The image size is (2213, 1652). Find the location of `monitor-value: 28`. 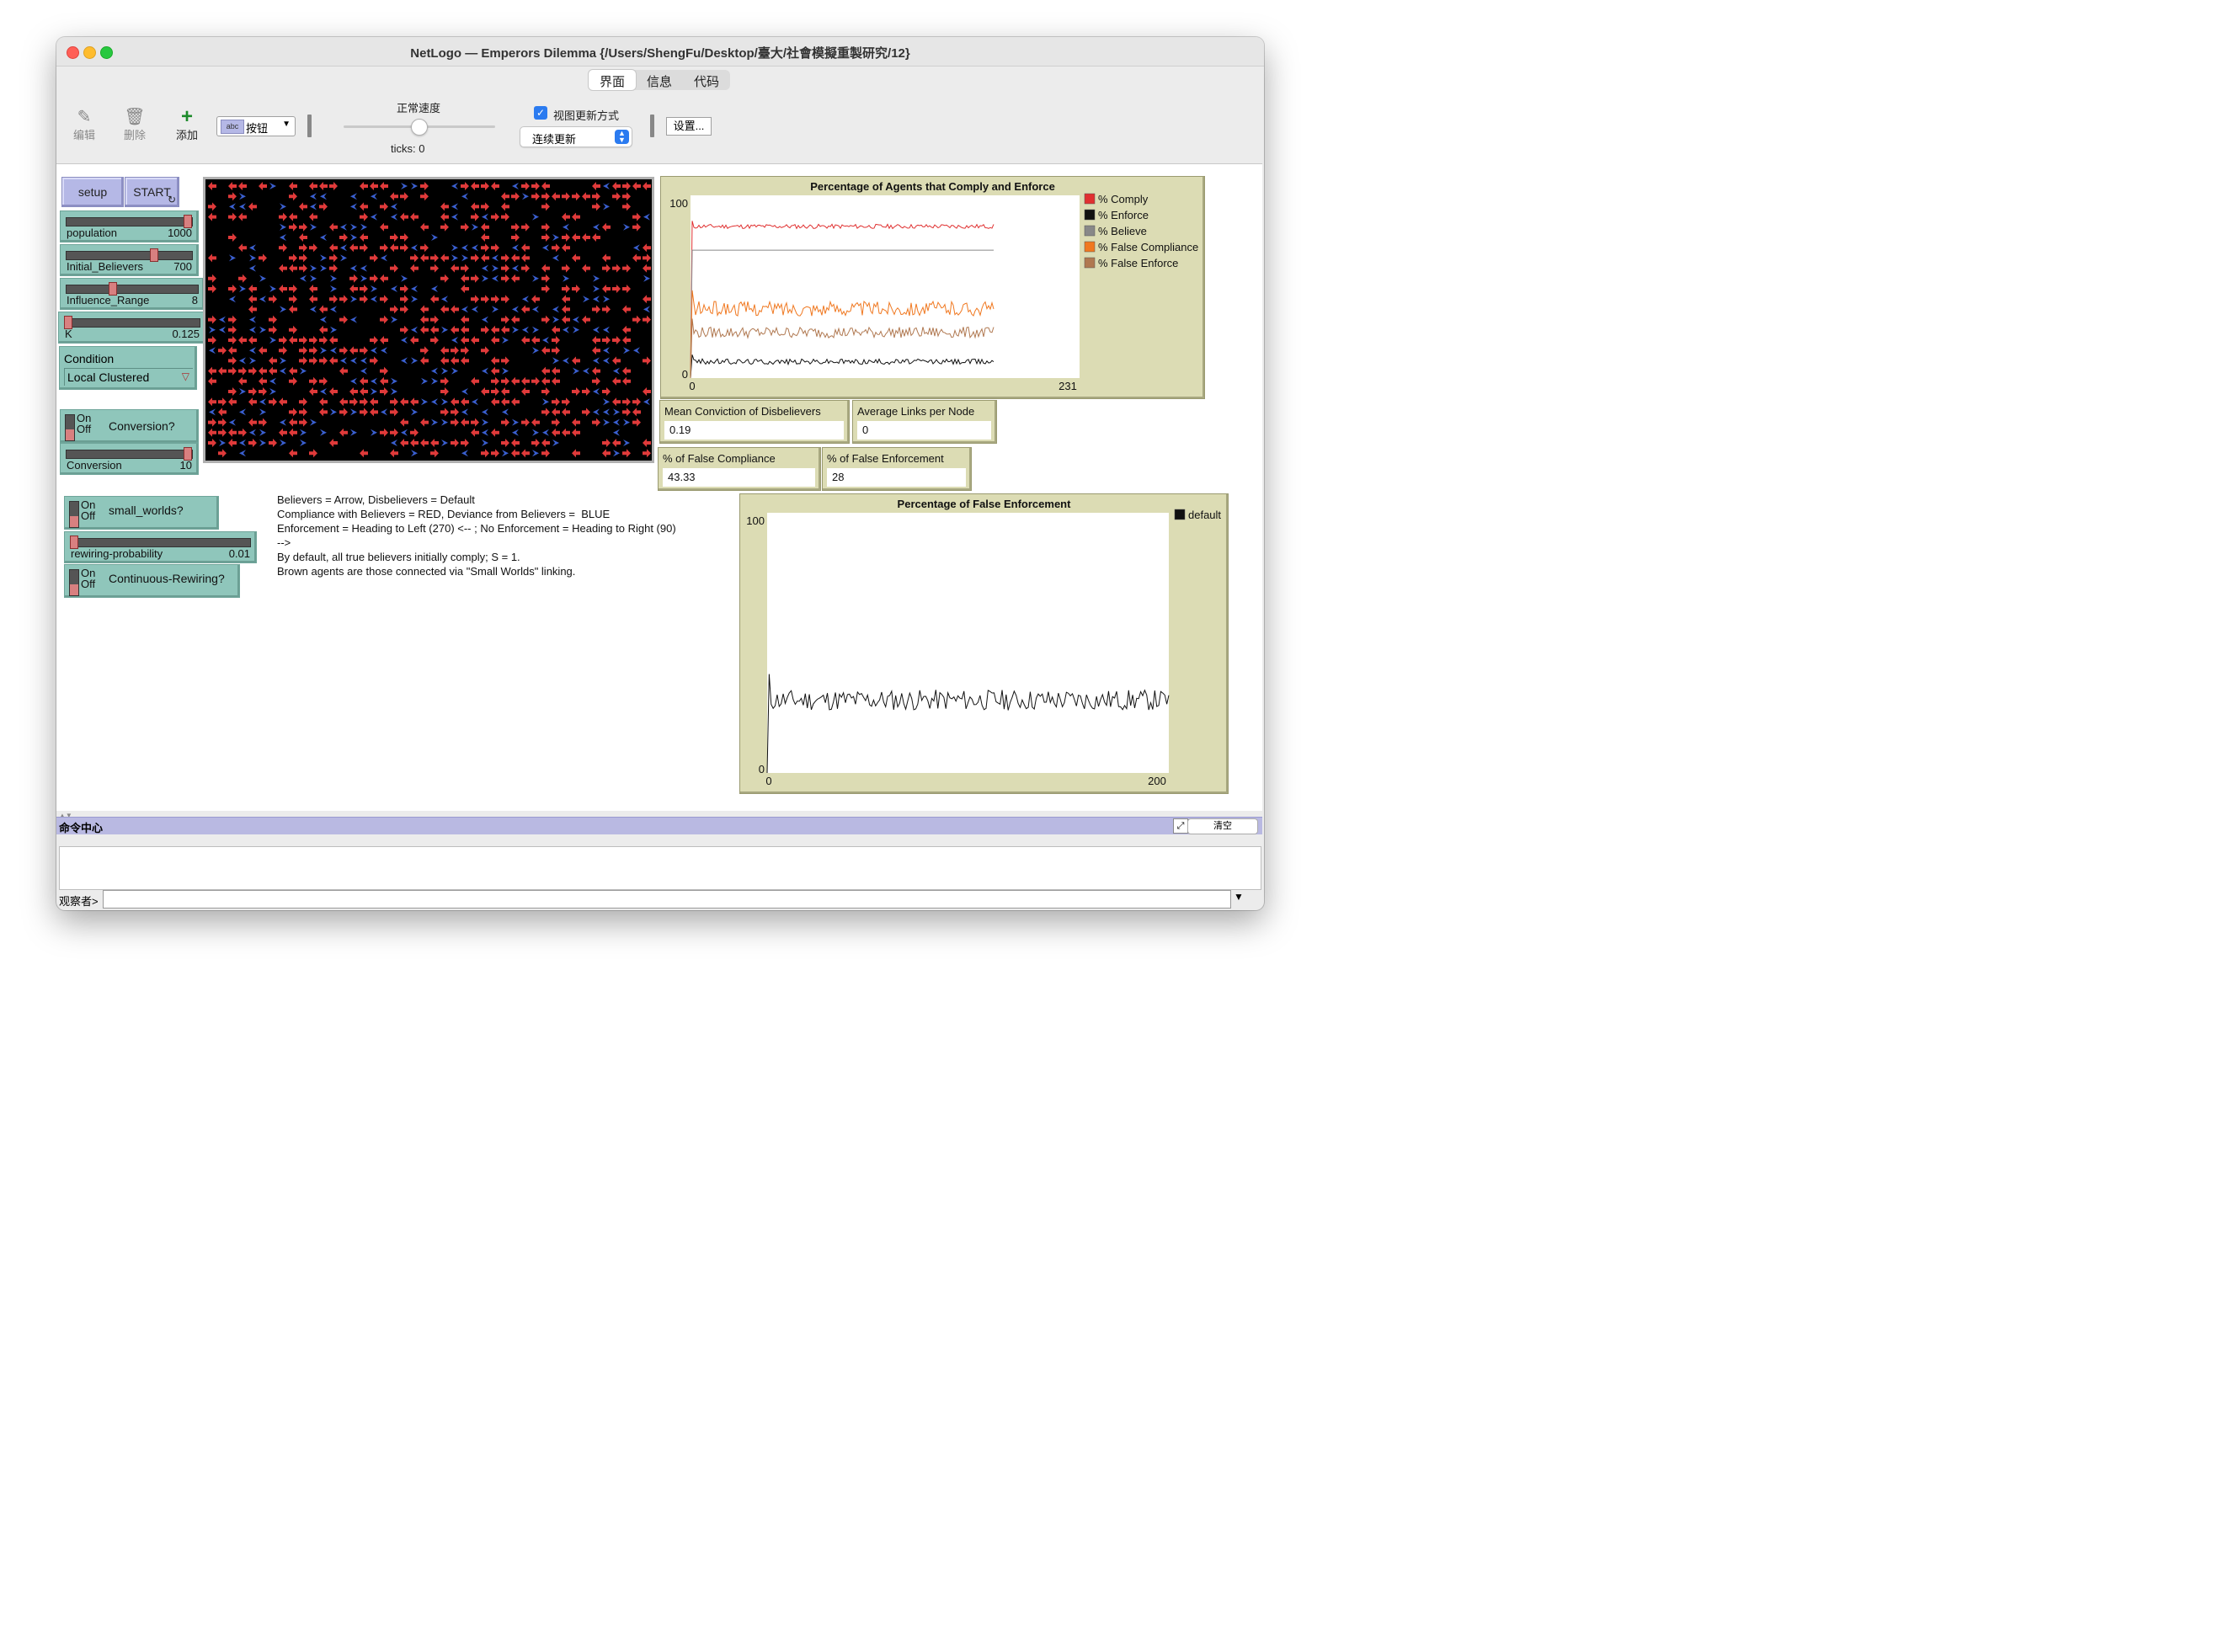

monitor-value: 28 is located at coordinates (896, 477).